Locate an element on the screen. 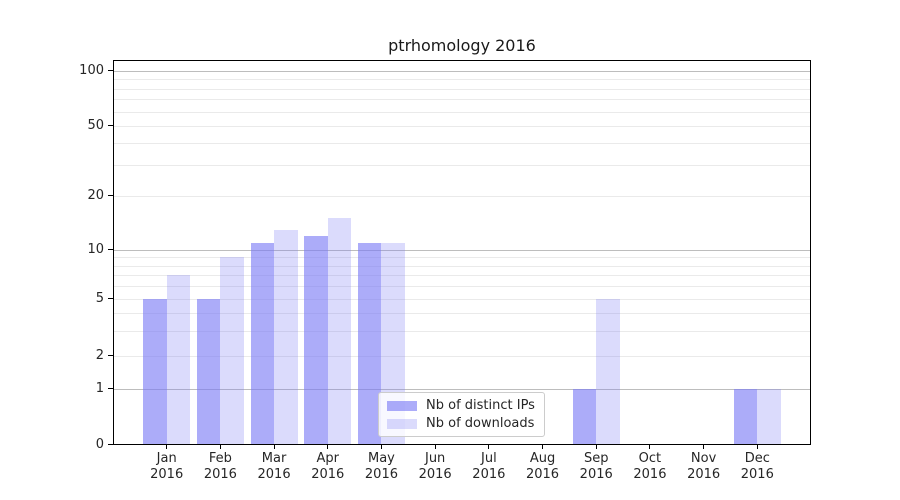 The height and width of the screenshot is (500, 900). legend-label-distinct-ips: Nb of distinct IPs is located at coordinates (480, 405).